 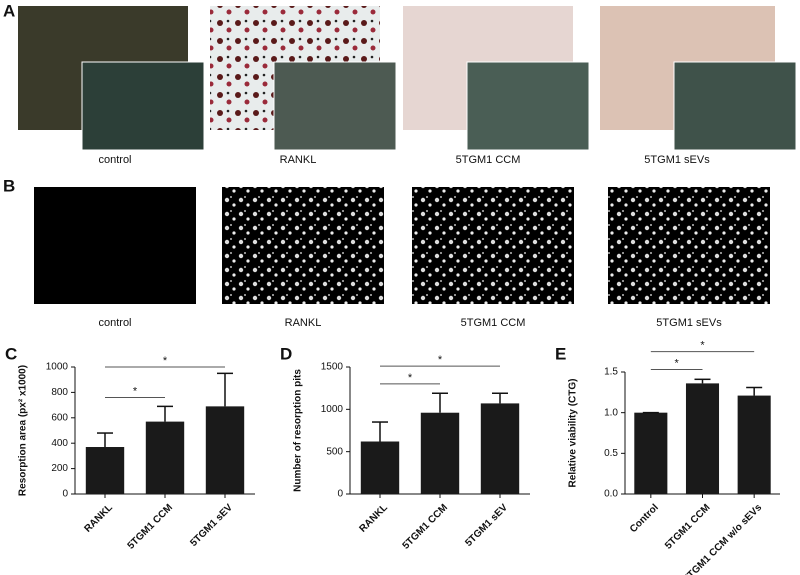 I want to click on x-tick-label: Control, so click(x=644, y=518).